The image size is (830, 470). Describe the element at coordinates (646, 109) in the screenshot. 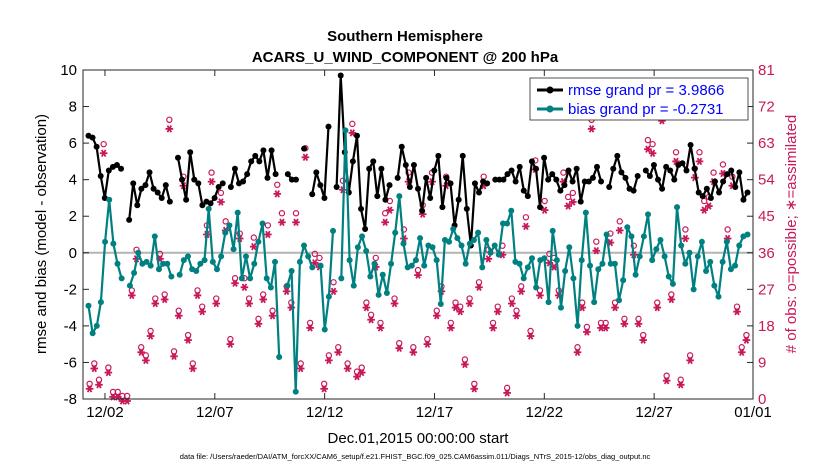

I see `legend-bias-label: bias grand pr = -0.2731` at that location.